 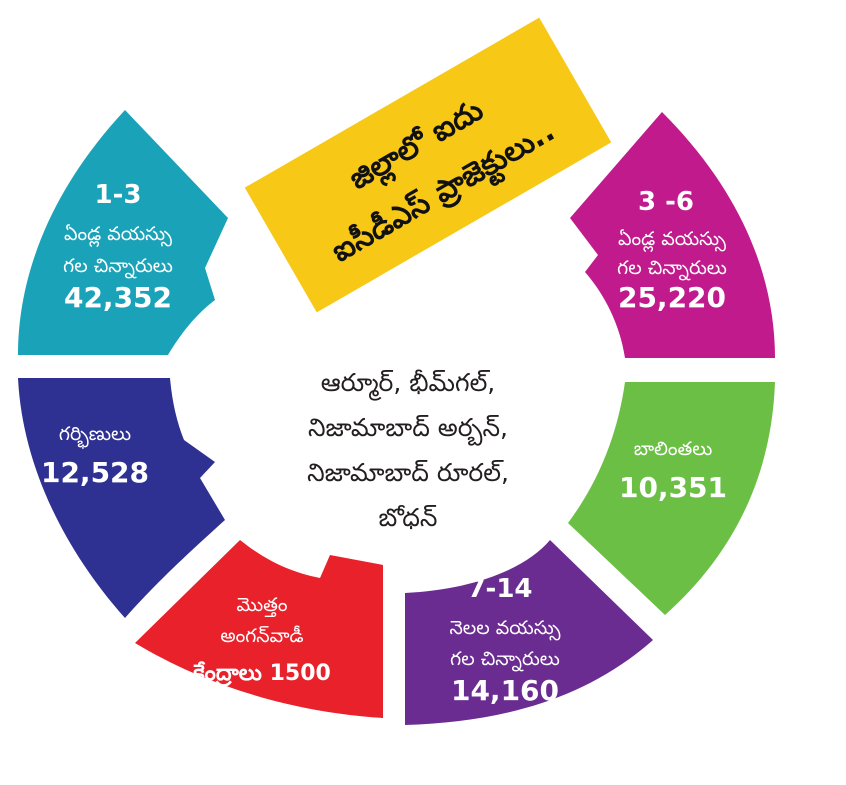 I want to click on navy-label: గర్భిణులు, so click(x=95, y=436).